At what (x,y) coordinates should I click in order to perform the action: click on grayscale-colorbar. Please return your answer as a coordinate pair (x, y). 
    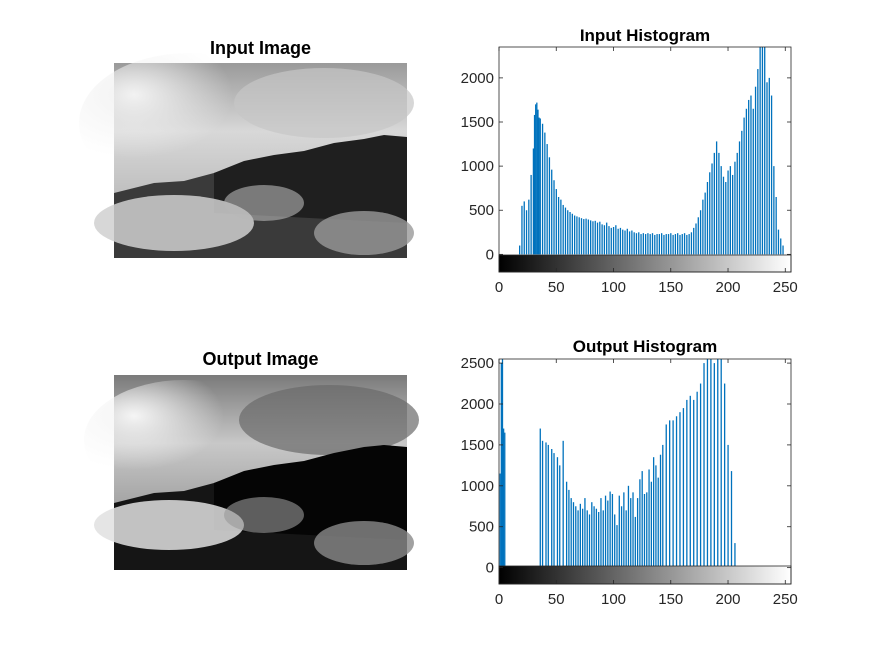
    Looking at the image, I should click on (645, 575).